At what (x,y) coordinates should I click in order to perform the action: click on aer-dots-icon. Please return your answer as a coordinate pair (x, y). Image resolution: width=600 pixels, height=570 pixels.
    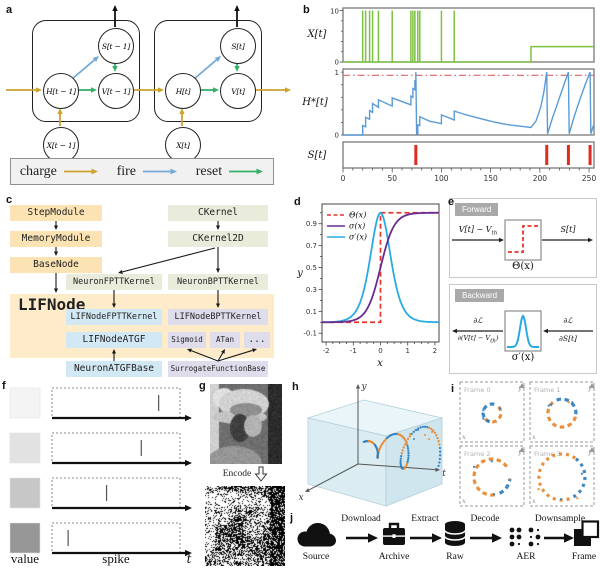
    Looking at the image, I should click on (525, 537).